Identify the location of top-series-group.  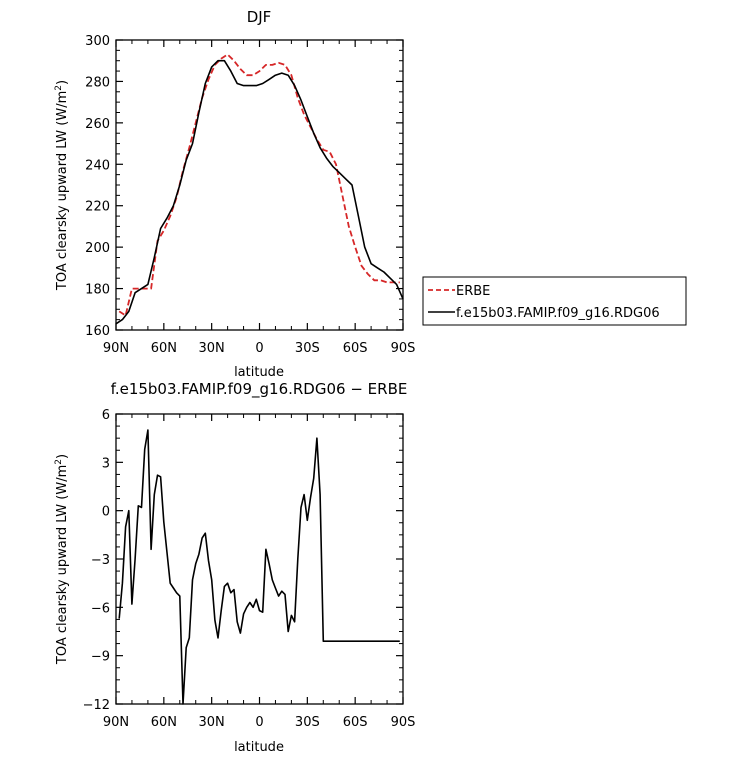
(259, 189).